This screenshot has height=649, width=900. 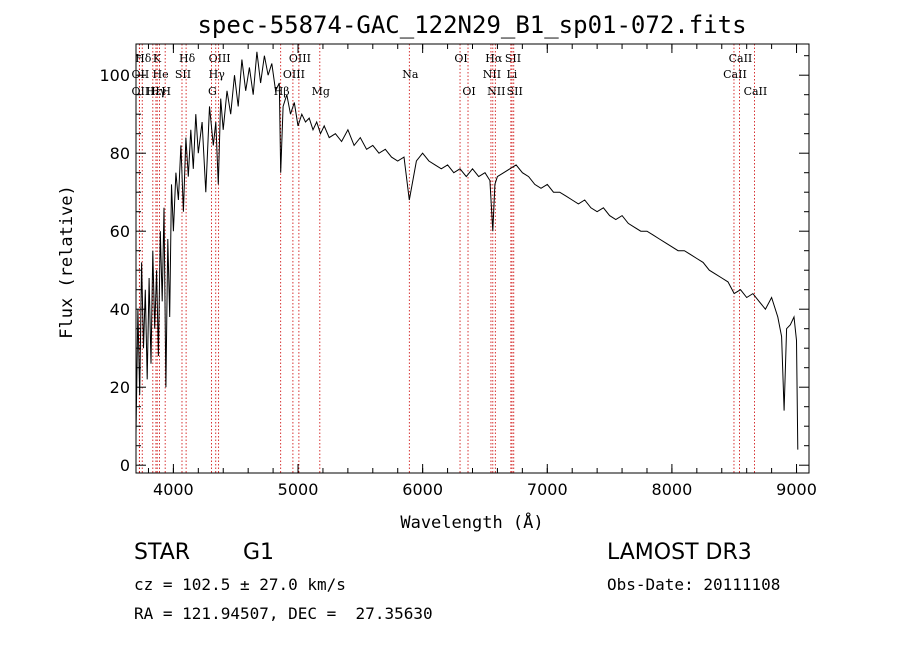 I want to click on observation-date: Obs-Date: 20111108, so click(x=694, y=584).